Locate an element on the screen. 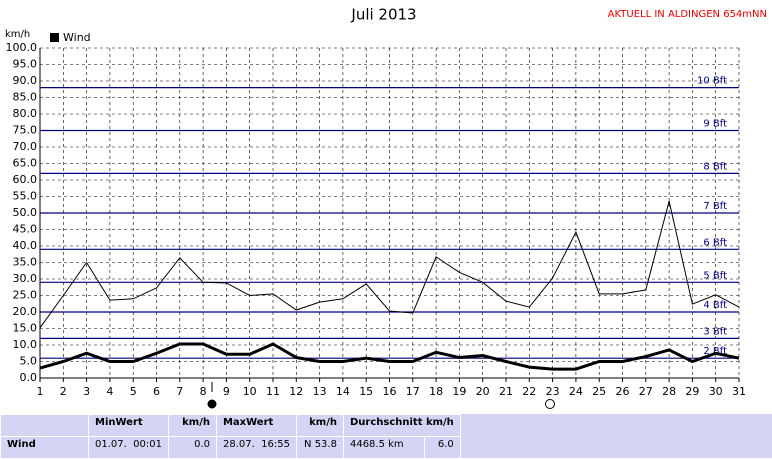  cell: 4468.5 km is located at coordinates (384, 447).